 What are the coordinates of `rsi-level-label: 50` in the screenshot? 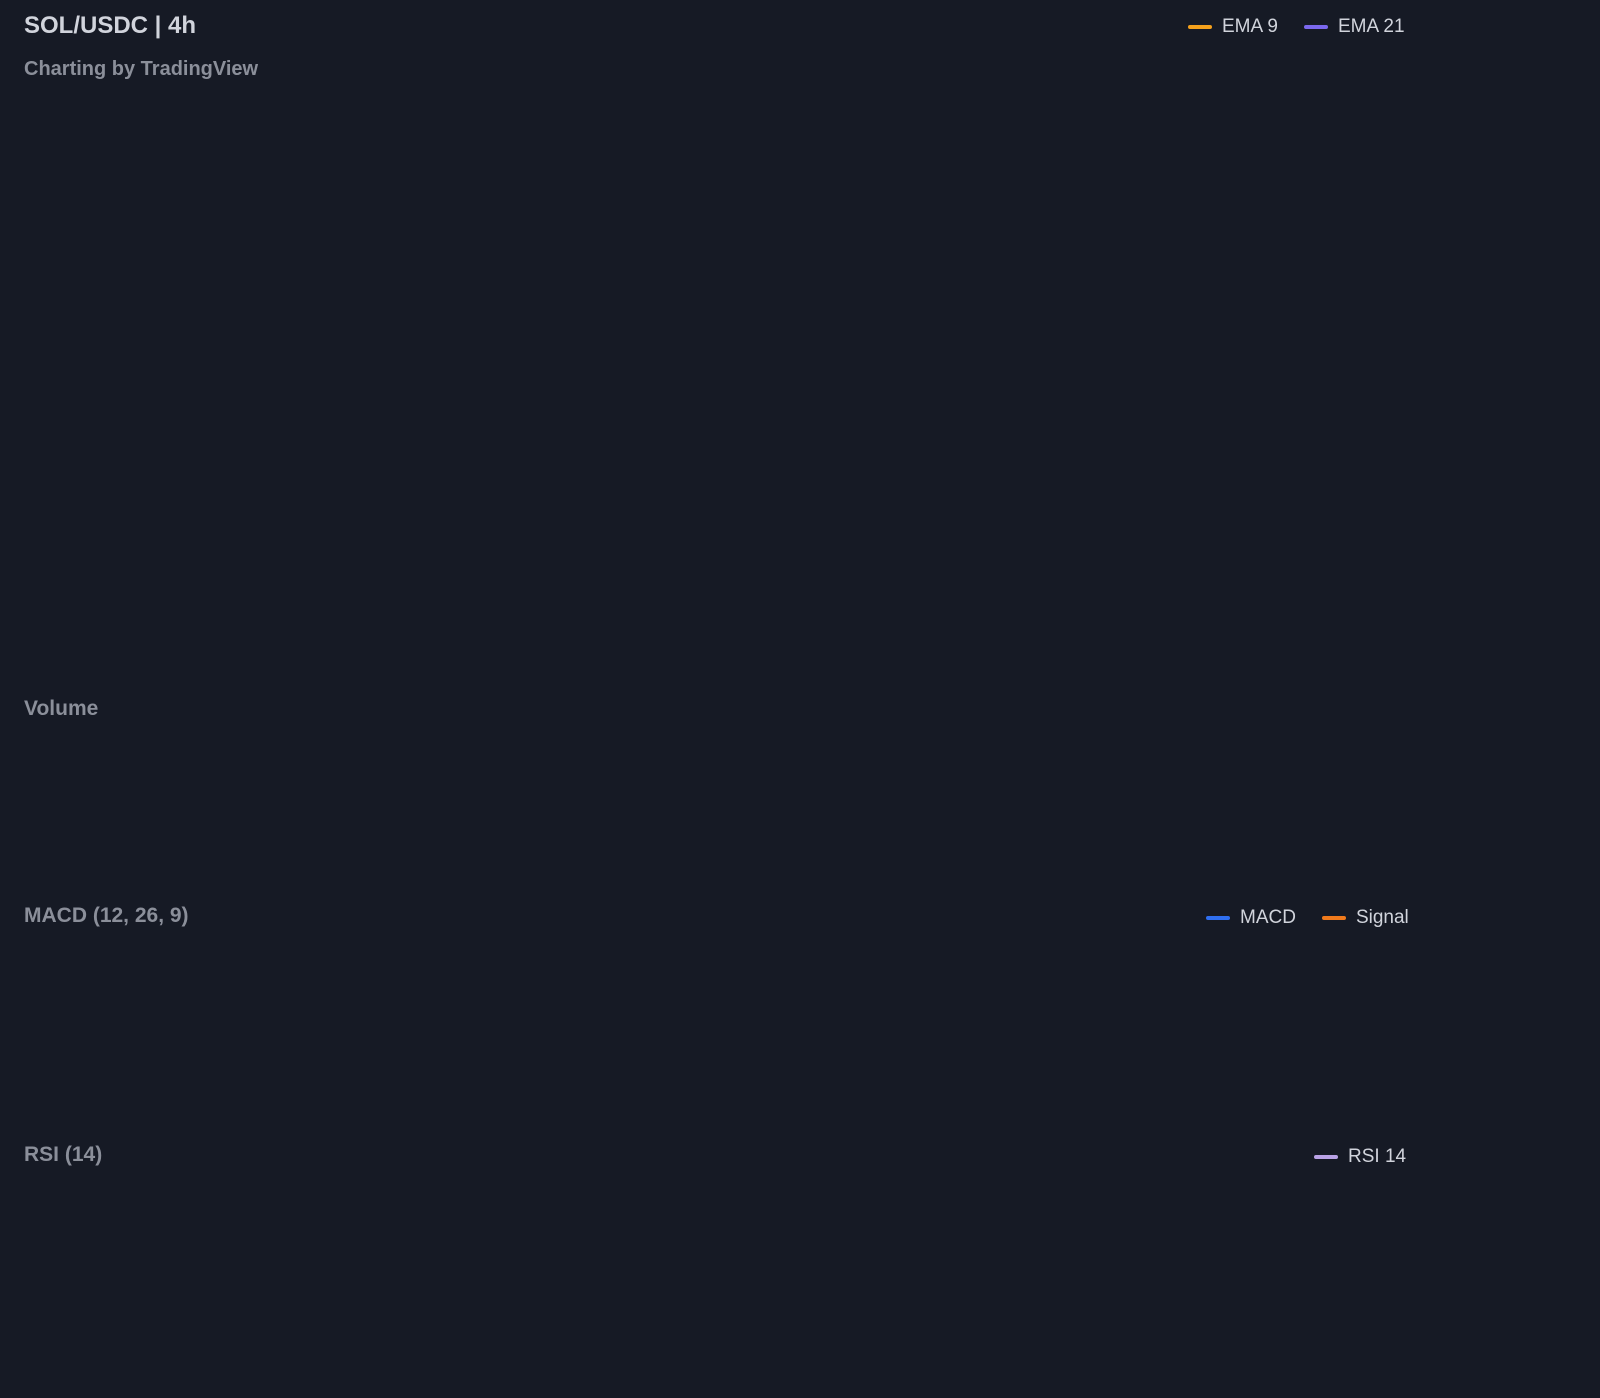 It's located at (1470, 1264).